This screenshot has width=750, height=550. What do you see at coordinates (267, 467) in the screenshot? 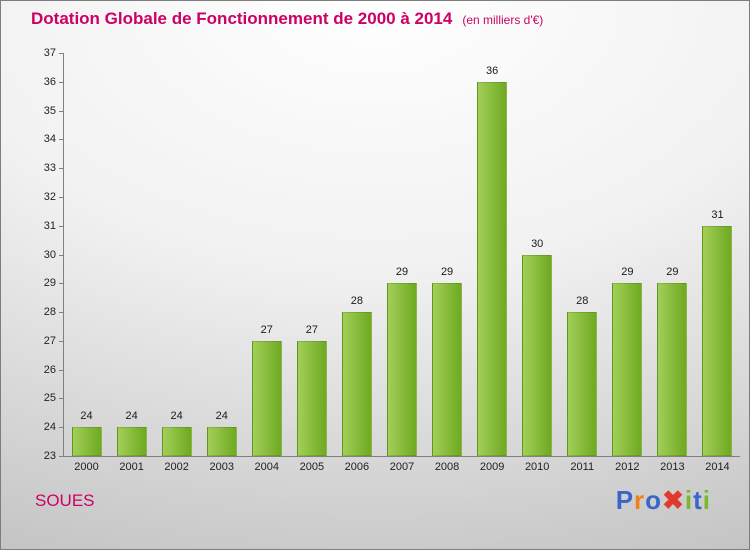
I see `x-tick-label: 2004` at bounding box center [267, 467].